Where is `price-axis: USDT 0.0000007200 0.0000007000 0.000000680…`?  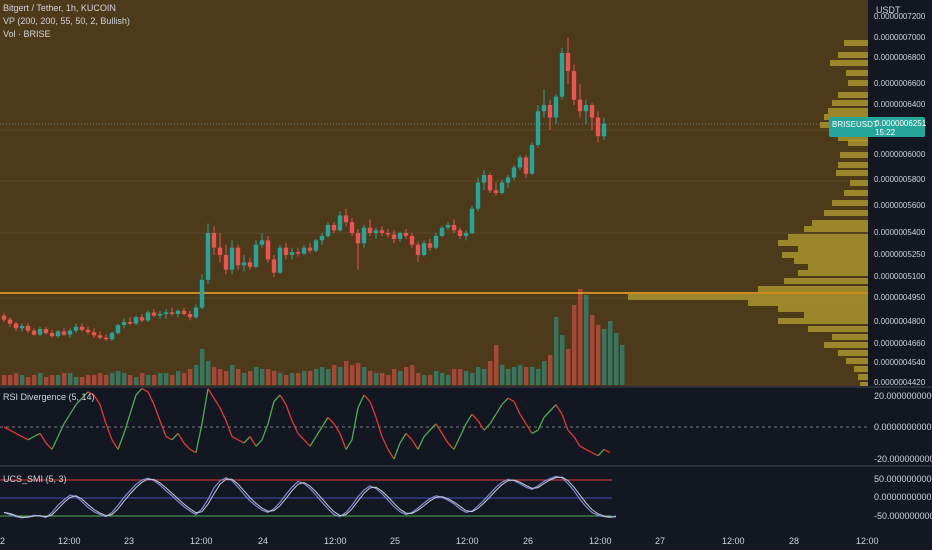
price-axis: USDT 0.0000007200 0.0000007000 0.000000680… is located at coordinates (900, 193).